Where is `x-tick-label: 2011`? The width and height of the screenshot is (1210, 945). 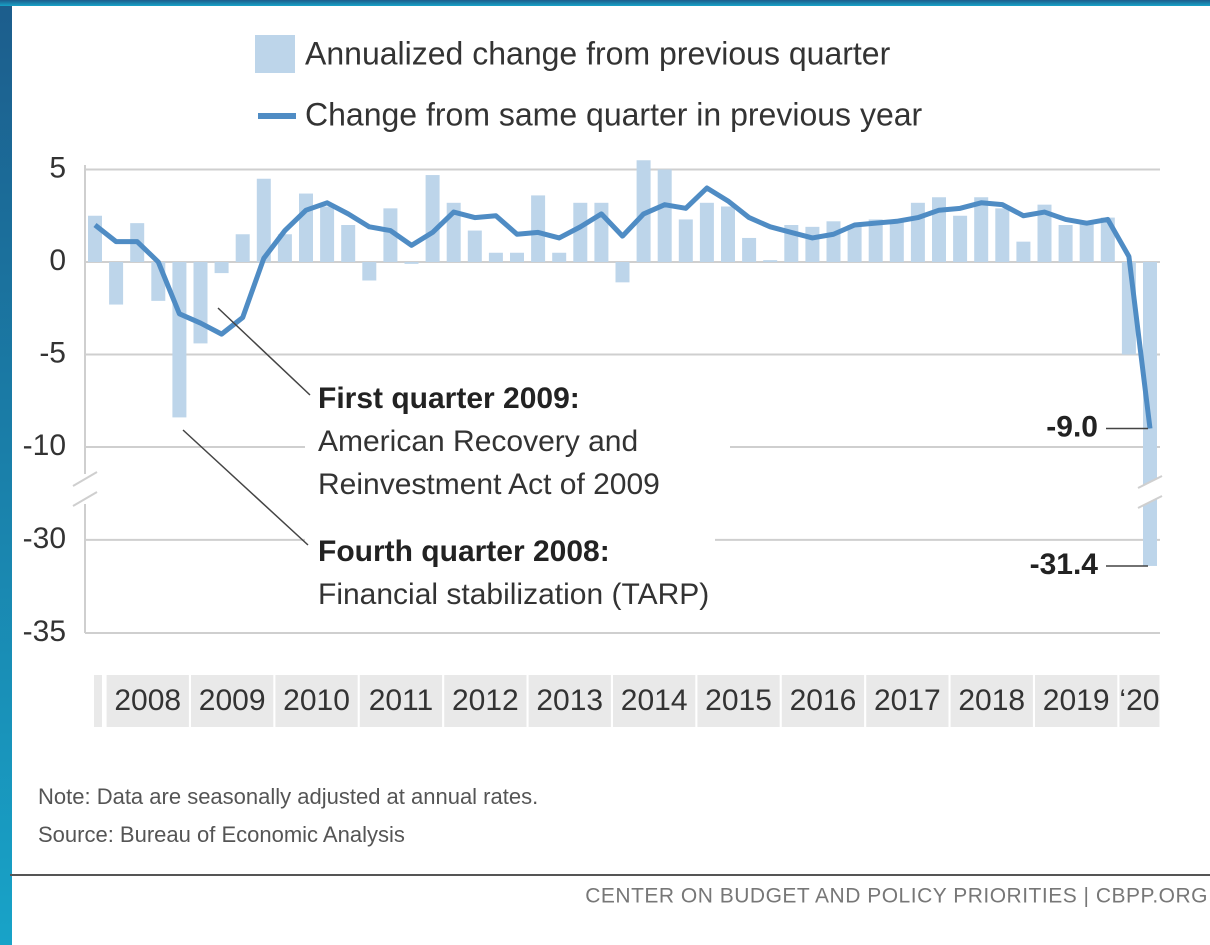 x-tick-label: 2011 is located at coordinates (401, 700).